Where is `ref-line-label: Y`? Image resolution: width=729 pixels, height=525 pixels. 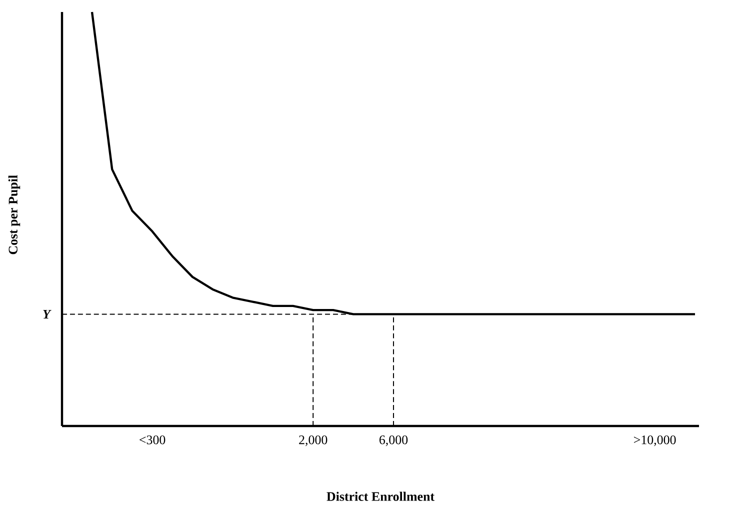 ref-line-label: Y is located at coordinates (47, 314).